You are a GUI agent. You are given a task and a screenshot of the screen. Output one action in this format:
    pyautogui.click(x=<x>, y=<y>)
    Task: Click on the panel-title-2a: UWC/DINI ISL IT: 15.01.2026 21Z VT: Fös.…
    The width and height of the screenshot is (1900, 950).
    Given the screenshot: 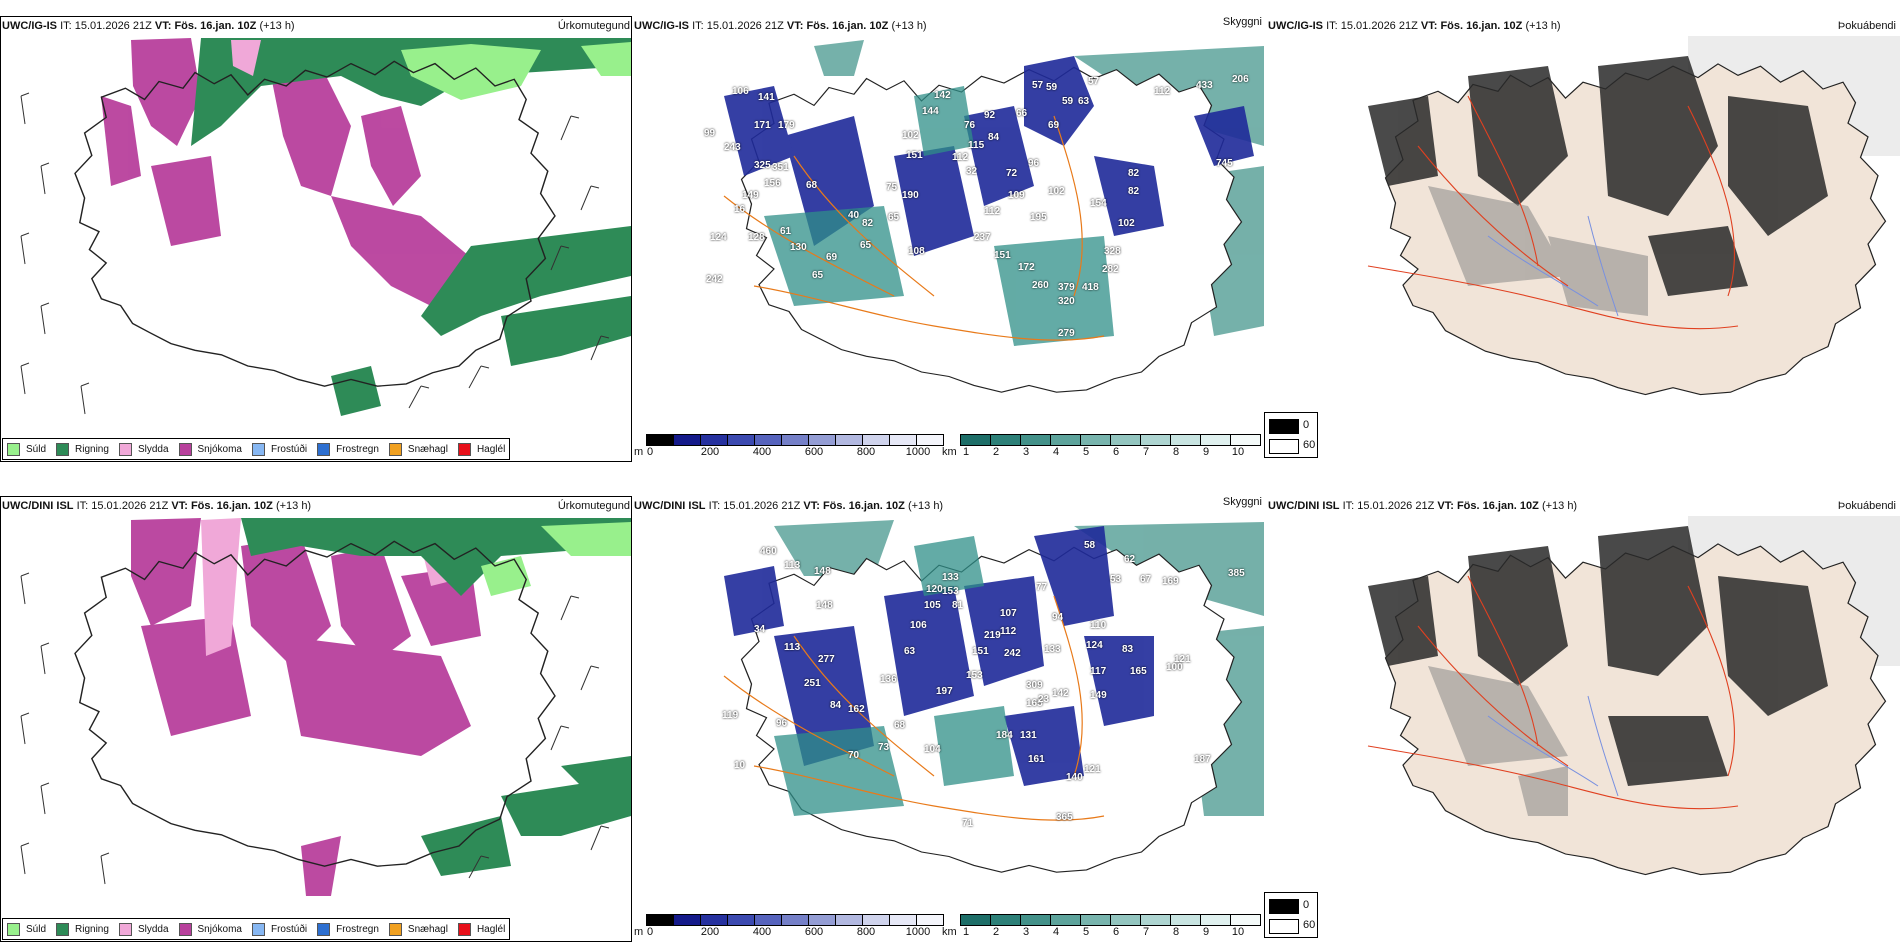 What is the action you would take?
    pyautogui.click(x=157, y=506)
    